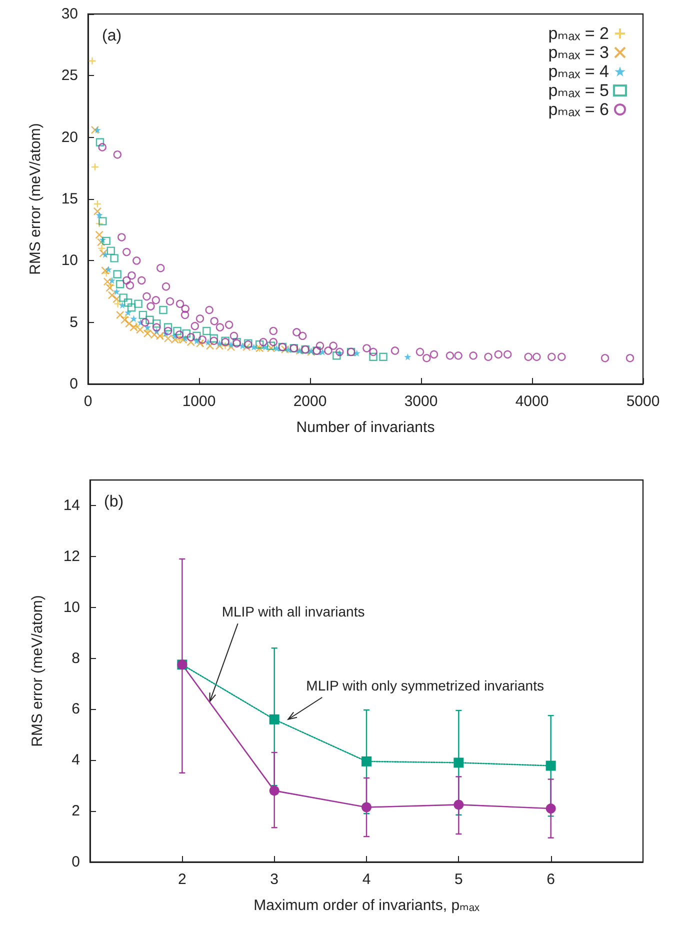  I want to click on legend-label: pₘₐₓ = 3, so click(578, 52).